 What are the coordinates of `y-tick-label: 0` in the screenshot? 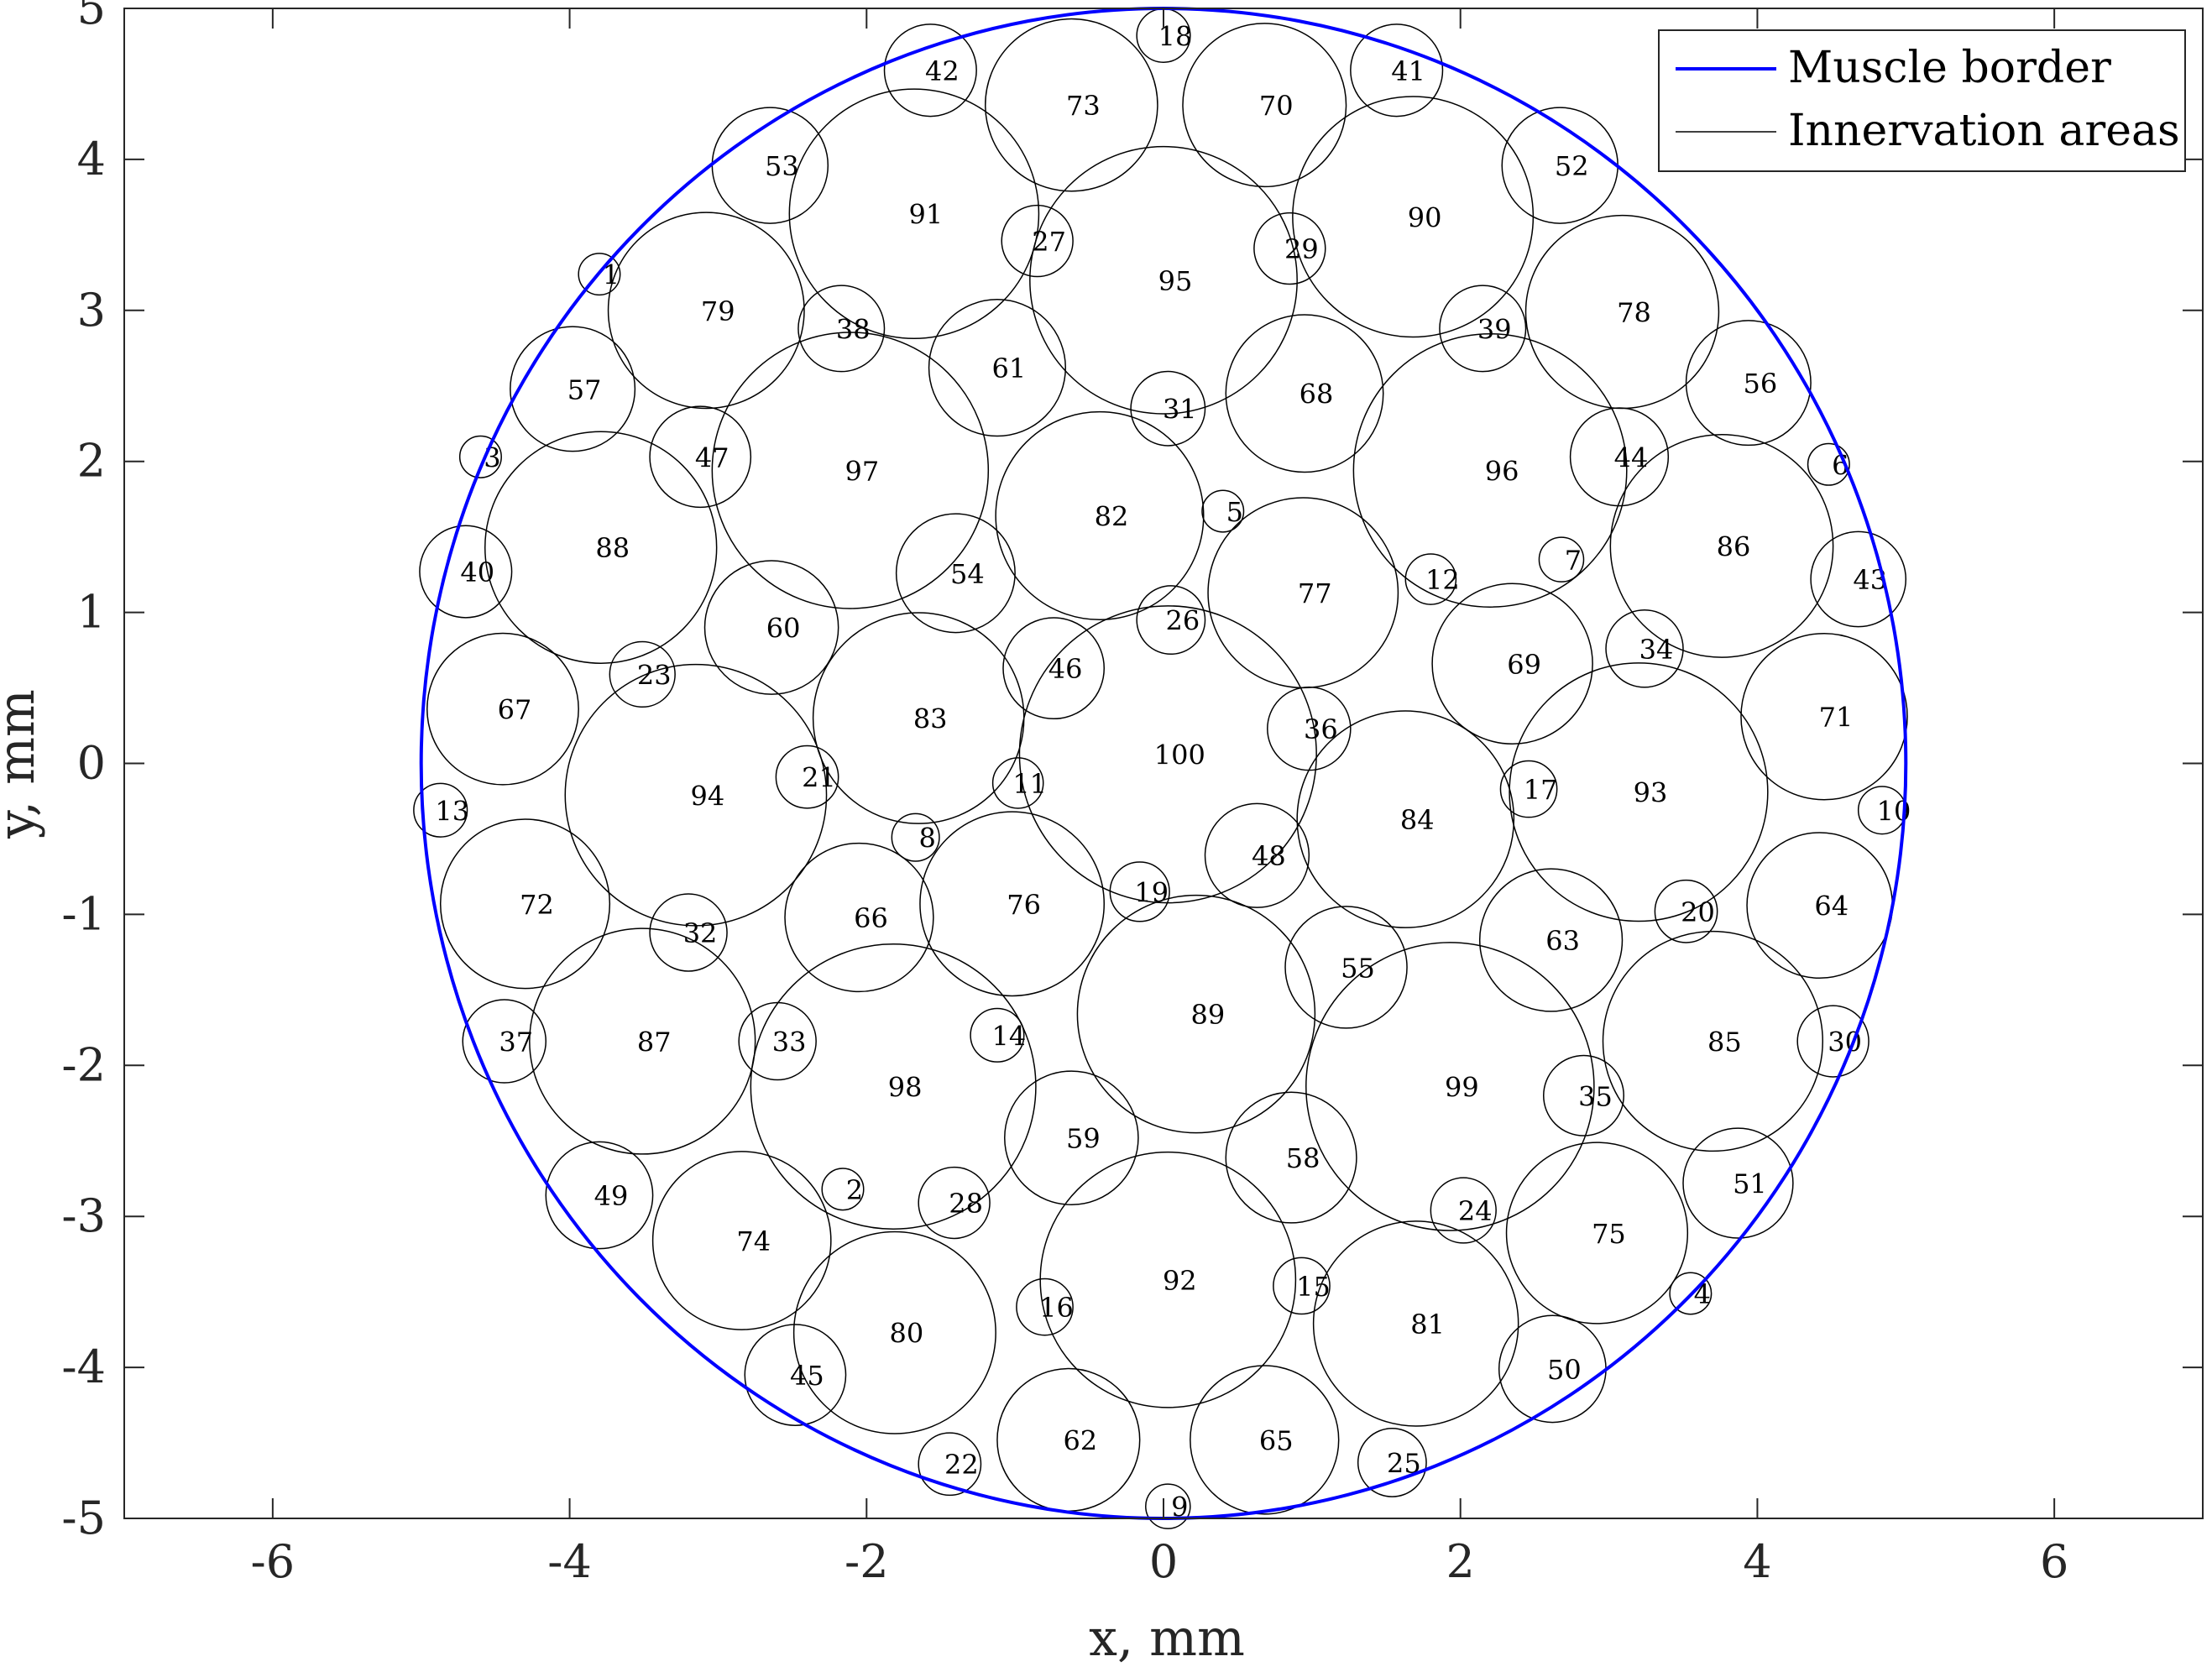 It's located at (91, 763).